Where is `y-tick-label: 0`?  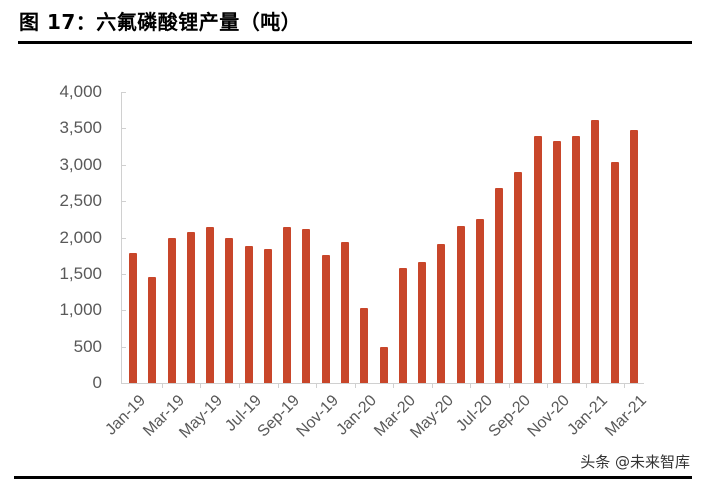 y-tick-label: 0 is located at coordinates (97, 382).